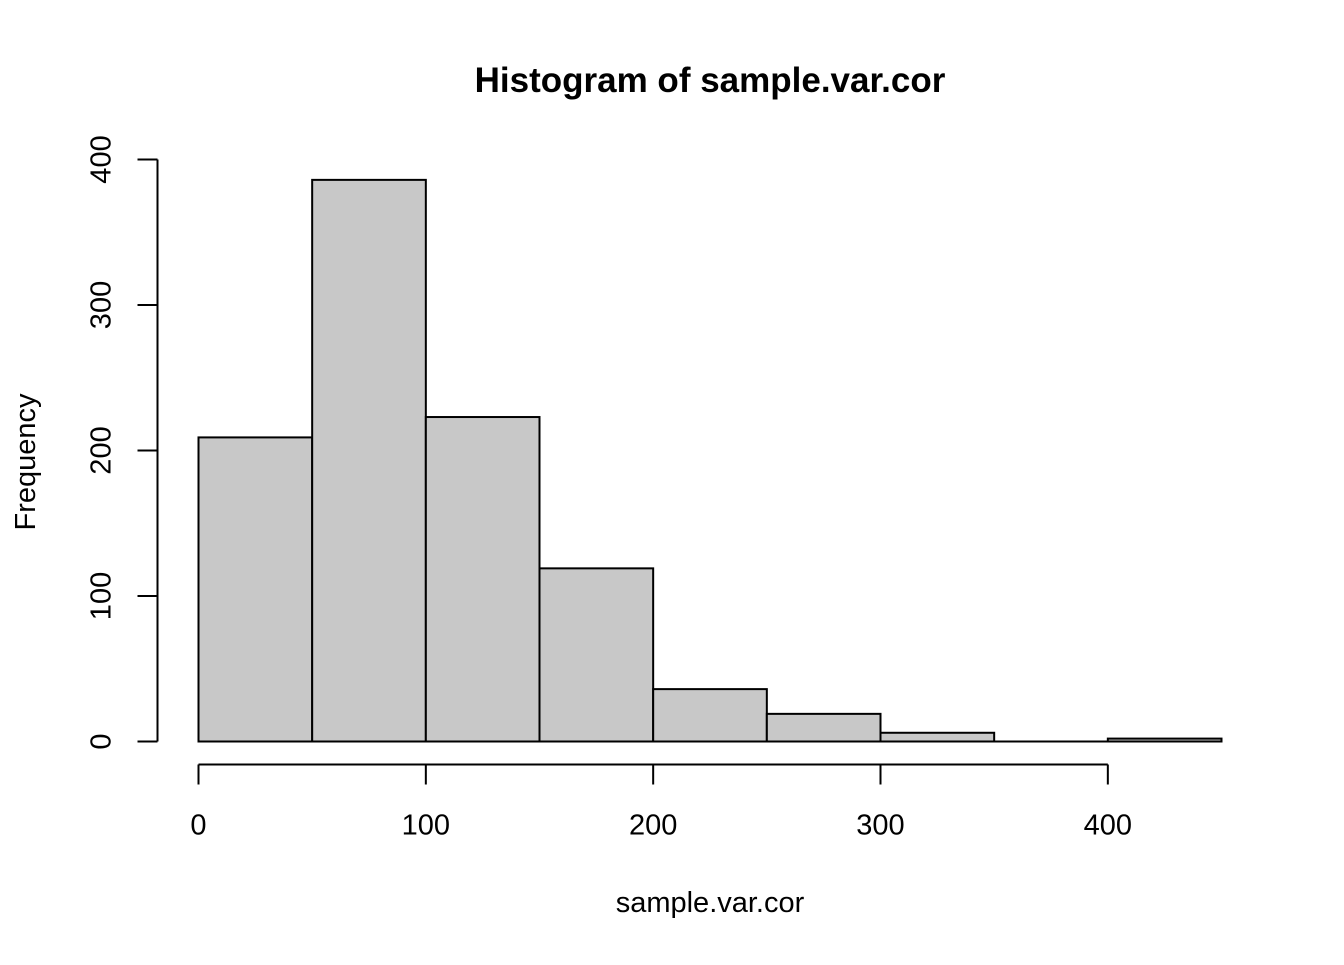 This screenshot has width=1344, height=965. What do you see at coordinates (710, 80) in the screenshot?
I see `chart-title: Histogram of sample.var.cor` at bounding box center [710, 80].